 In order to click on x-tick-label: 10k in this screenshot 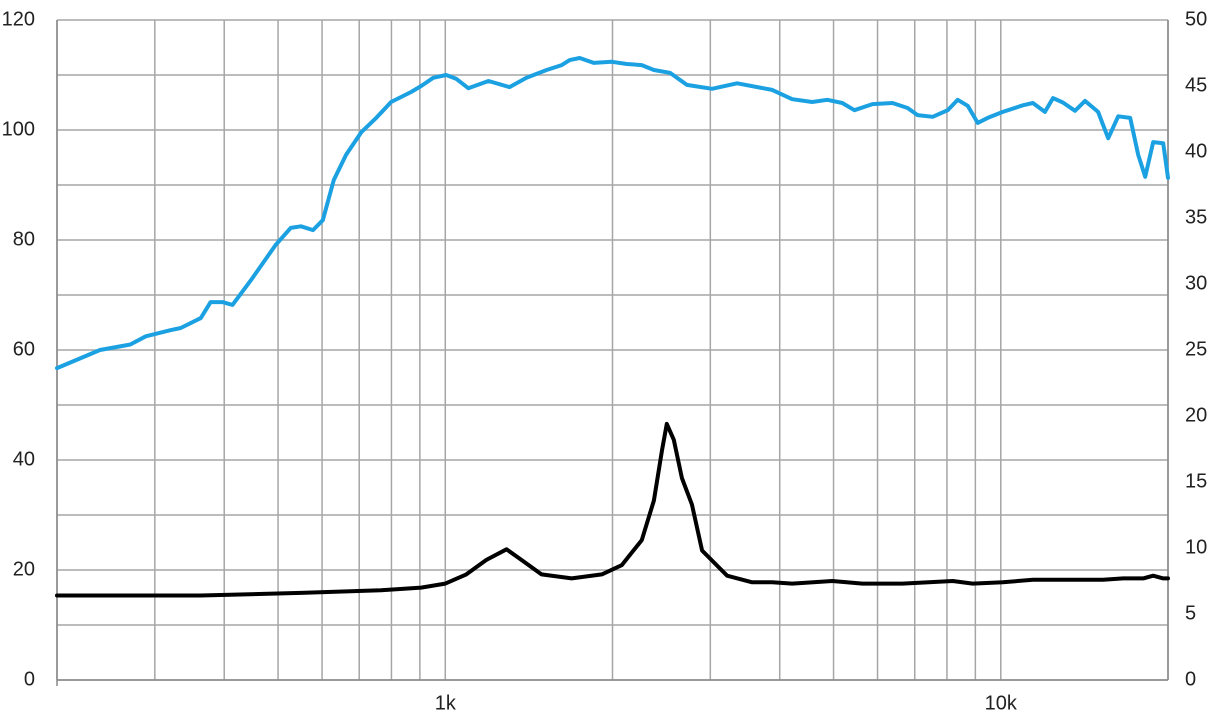, I will do `click(1001, 703)`.